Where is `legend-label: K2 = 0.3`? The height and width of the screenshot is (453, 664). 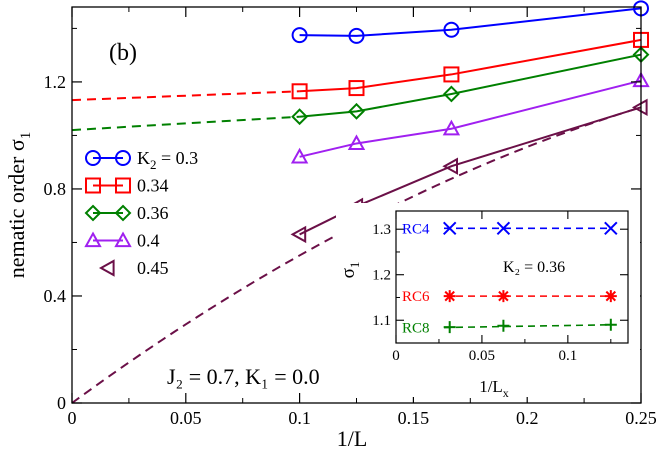
legend-label: K2 = 0.3 is located at coordinates (167, 160).